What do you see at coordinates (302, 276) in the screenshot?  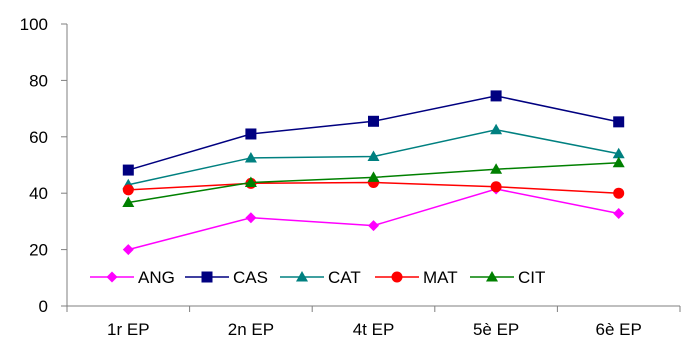 I see `legend-marker-cat` at bounding box center [302, 276].